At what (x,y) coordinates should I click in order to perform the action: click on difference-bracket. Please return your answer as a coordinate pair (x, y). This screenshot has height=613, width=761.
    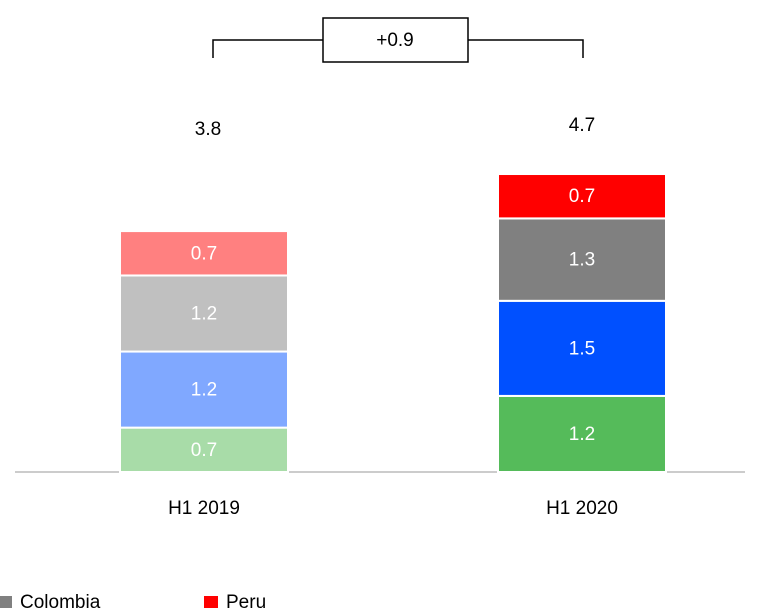
    Looking at the image, I should click on (398, 48).